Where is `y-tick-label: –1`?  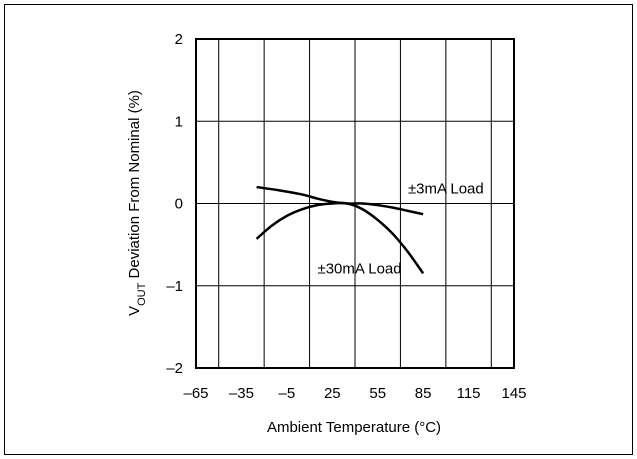 y-tick-label: –1 is located at coordinates (174, 286).